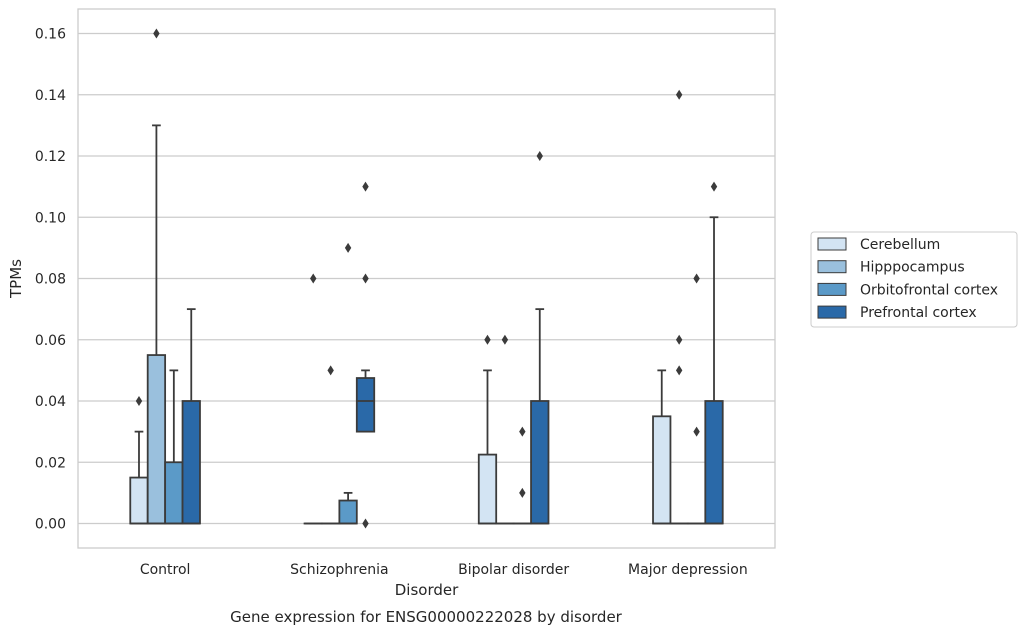  I want to click on y-tick-label: 0.08, so click(50, 280).